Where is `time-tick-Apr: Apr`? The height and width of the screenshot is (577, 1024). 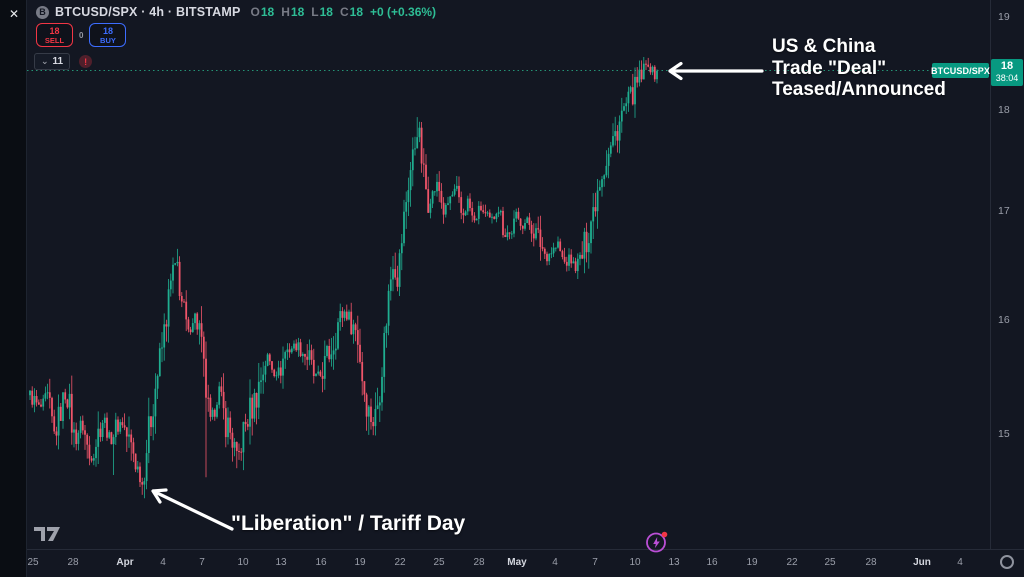 time-tick-Apr: Apr is located at coordinates (125, 562).